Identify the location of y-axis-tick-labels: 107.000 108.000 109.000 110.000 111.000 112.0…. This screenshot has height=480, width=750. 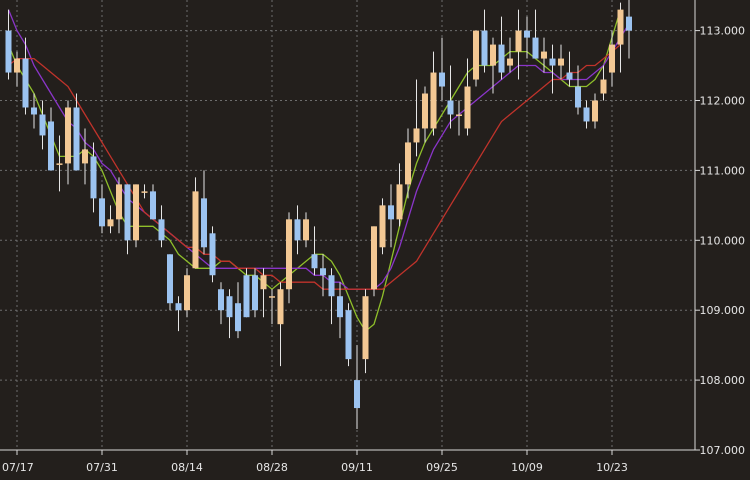
(720, 241).